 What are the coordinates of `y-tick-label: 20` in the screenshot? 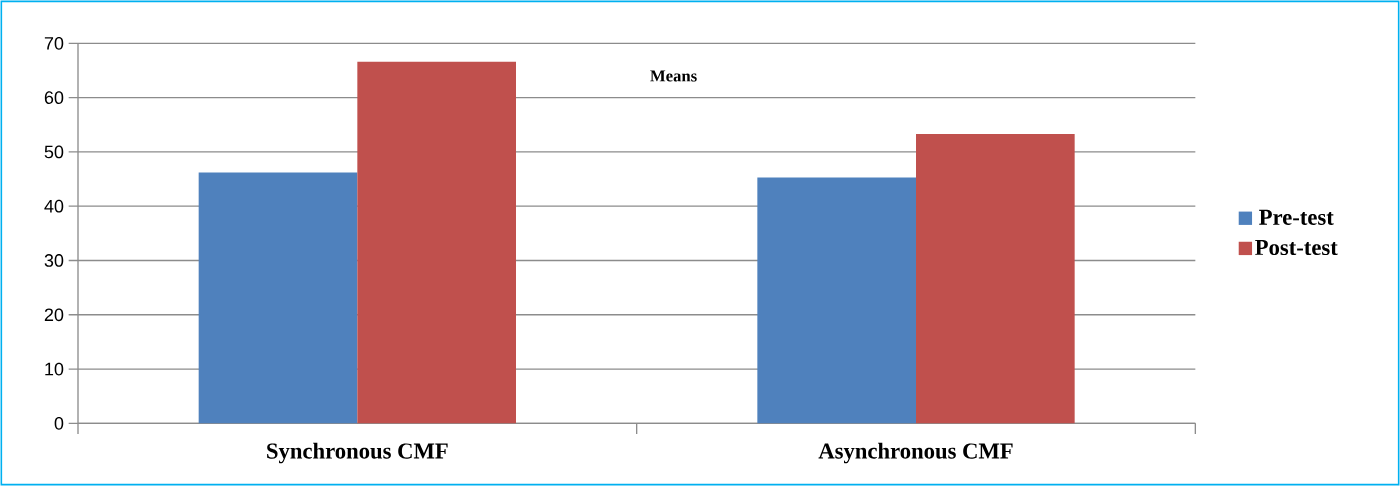 It's located at (54, 315).